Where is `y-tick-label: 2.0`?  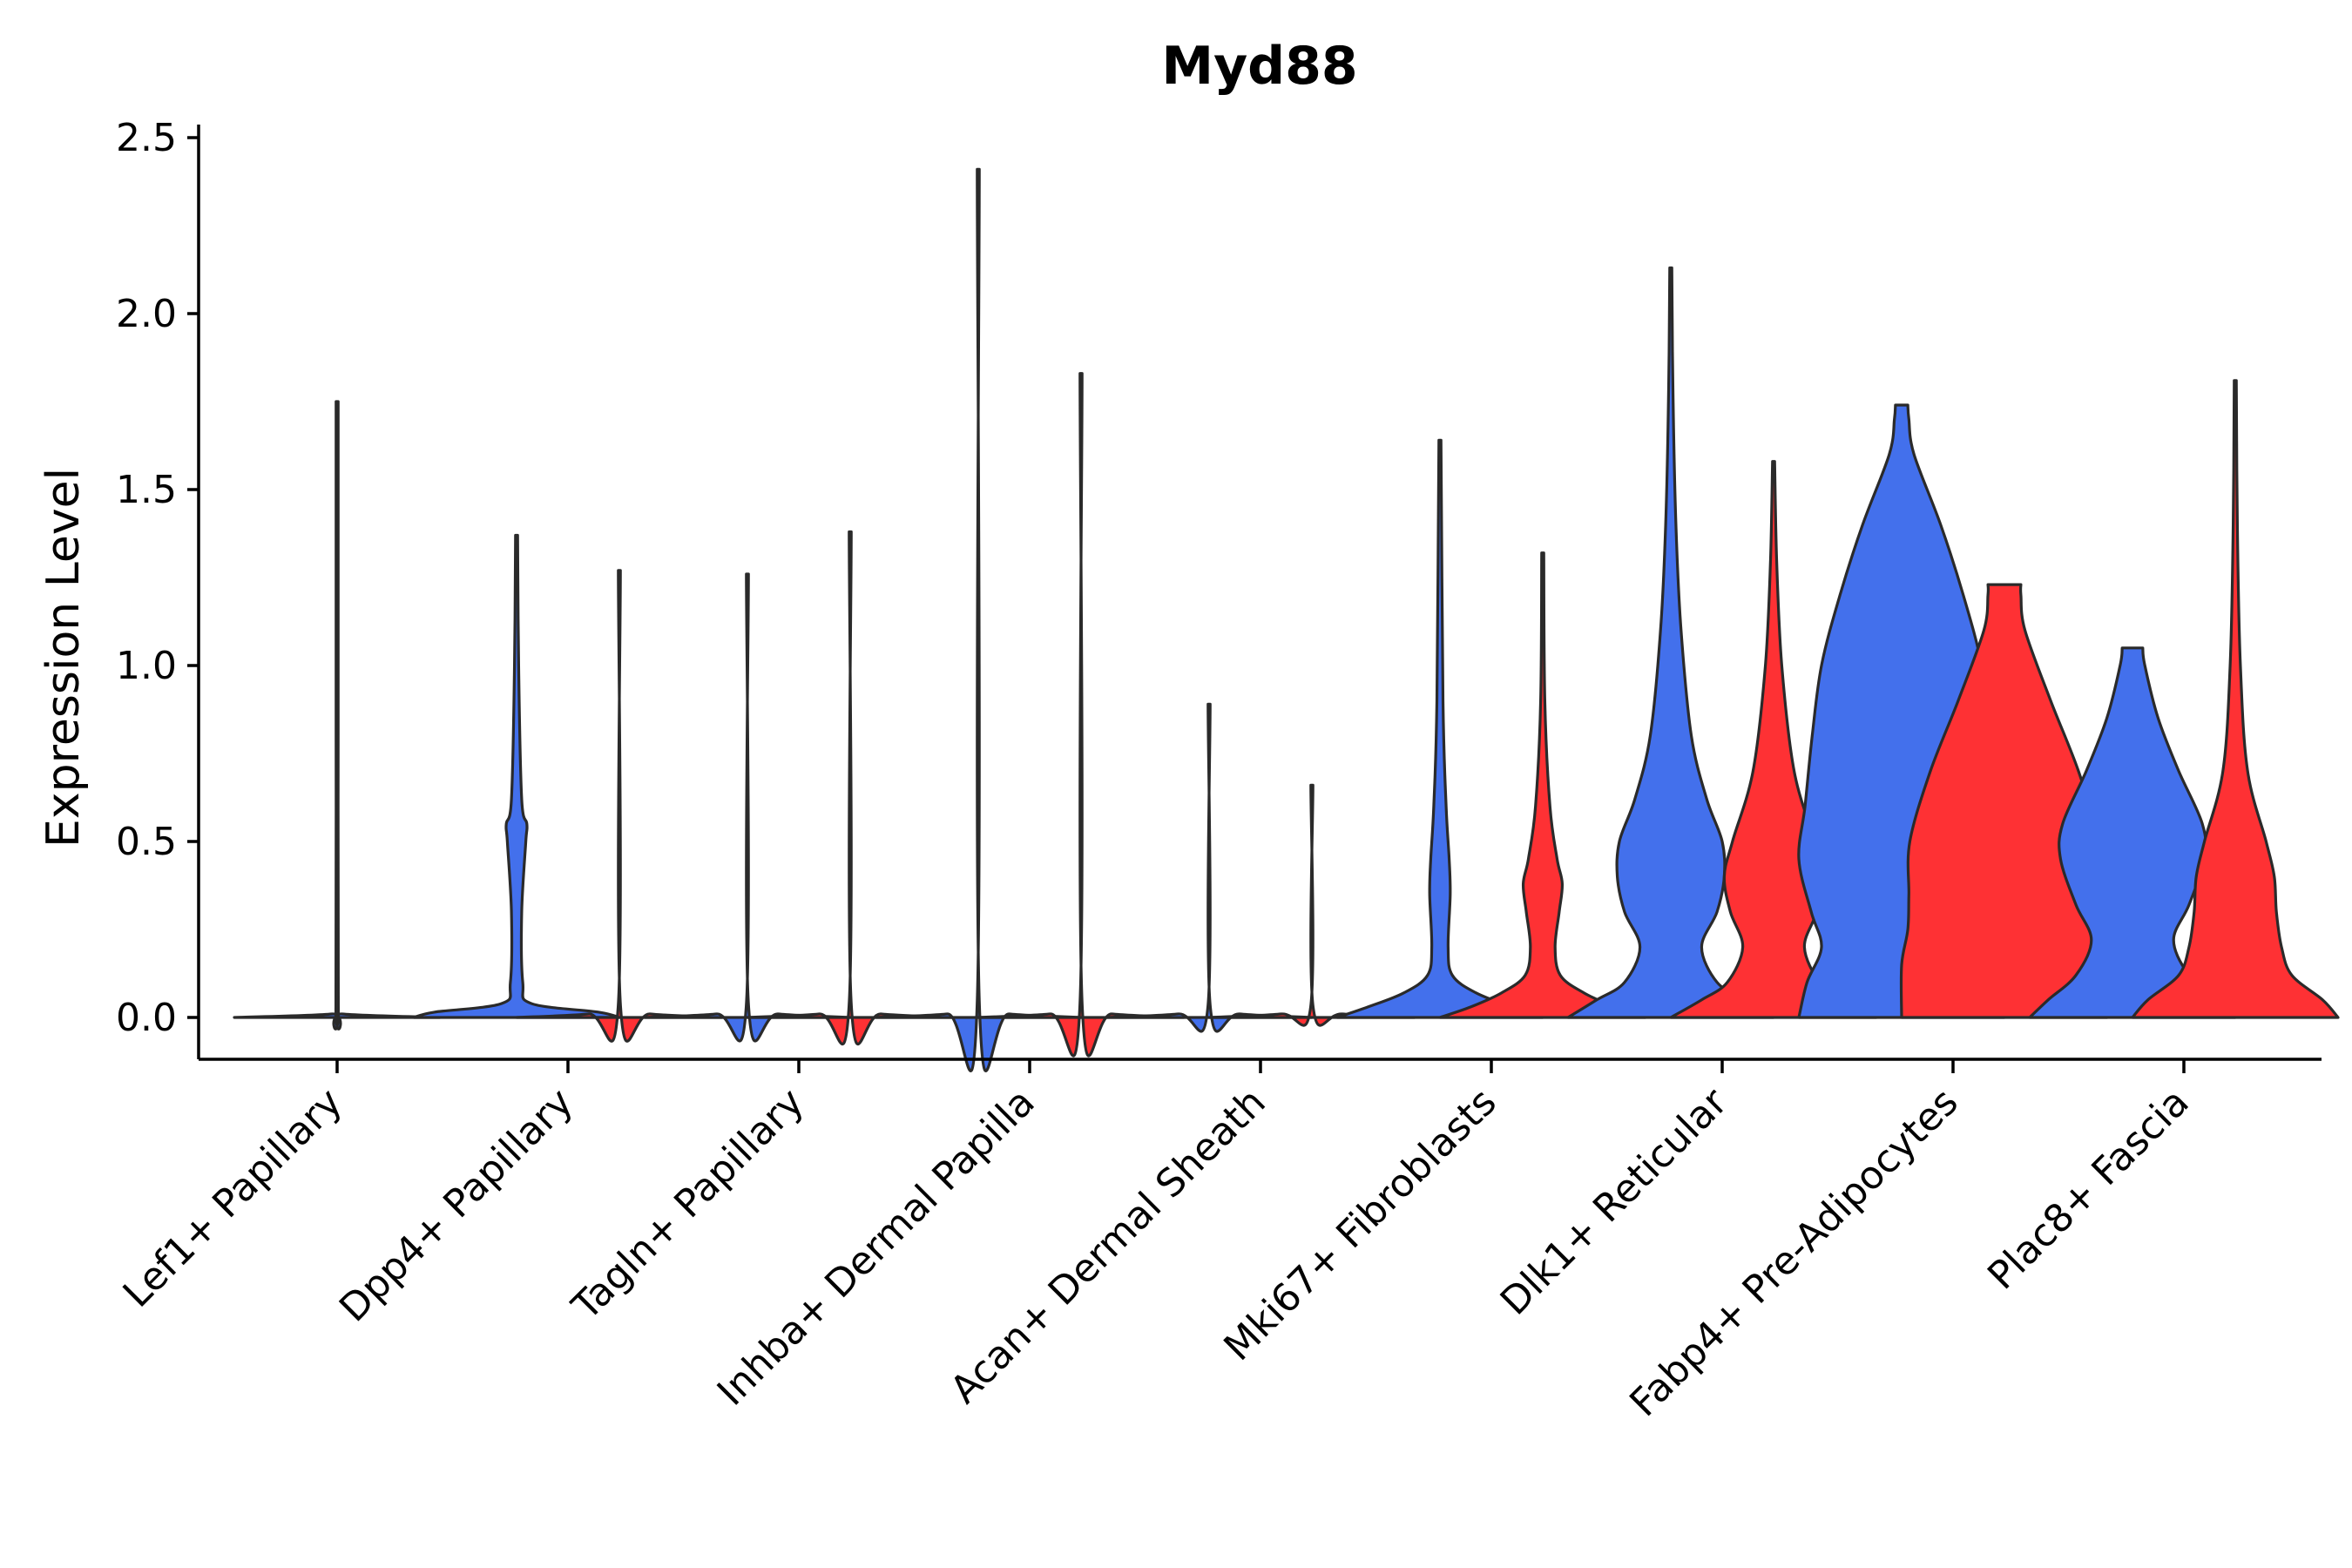
y-tick-label: 2.0 is located at coordinates (146, 314).